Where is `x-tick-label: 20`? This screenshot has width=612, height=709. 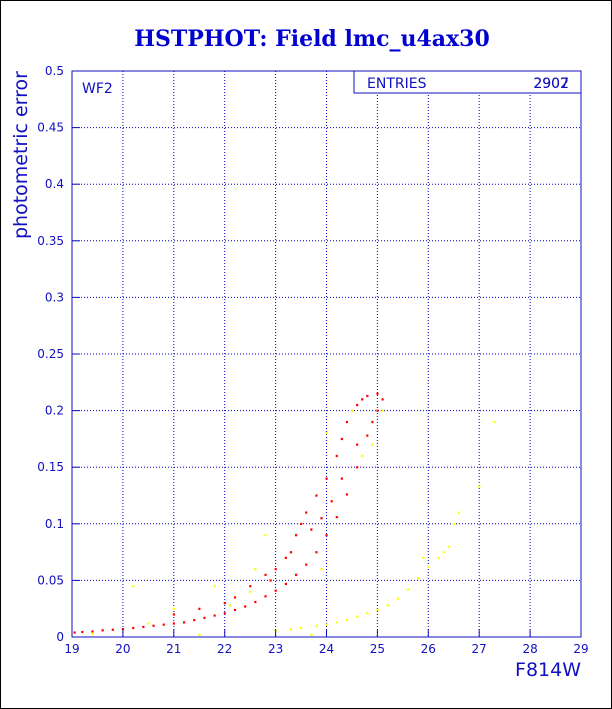 x-tick-label: 20 is located at coordinates (122, 649).